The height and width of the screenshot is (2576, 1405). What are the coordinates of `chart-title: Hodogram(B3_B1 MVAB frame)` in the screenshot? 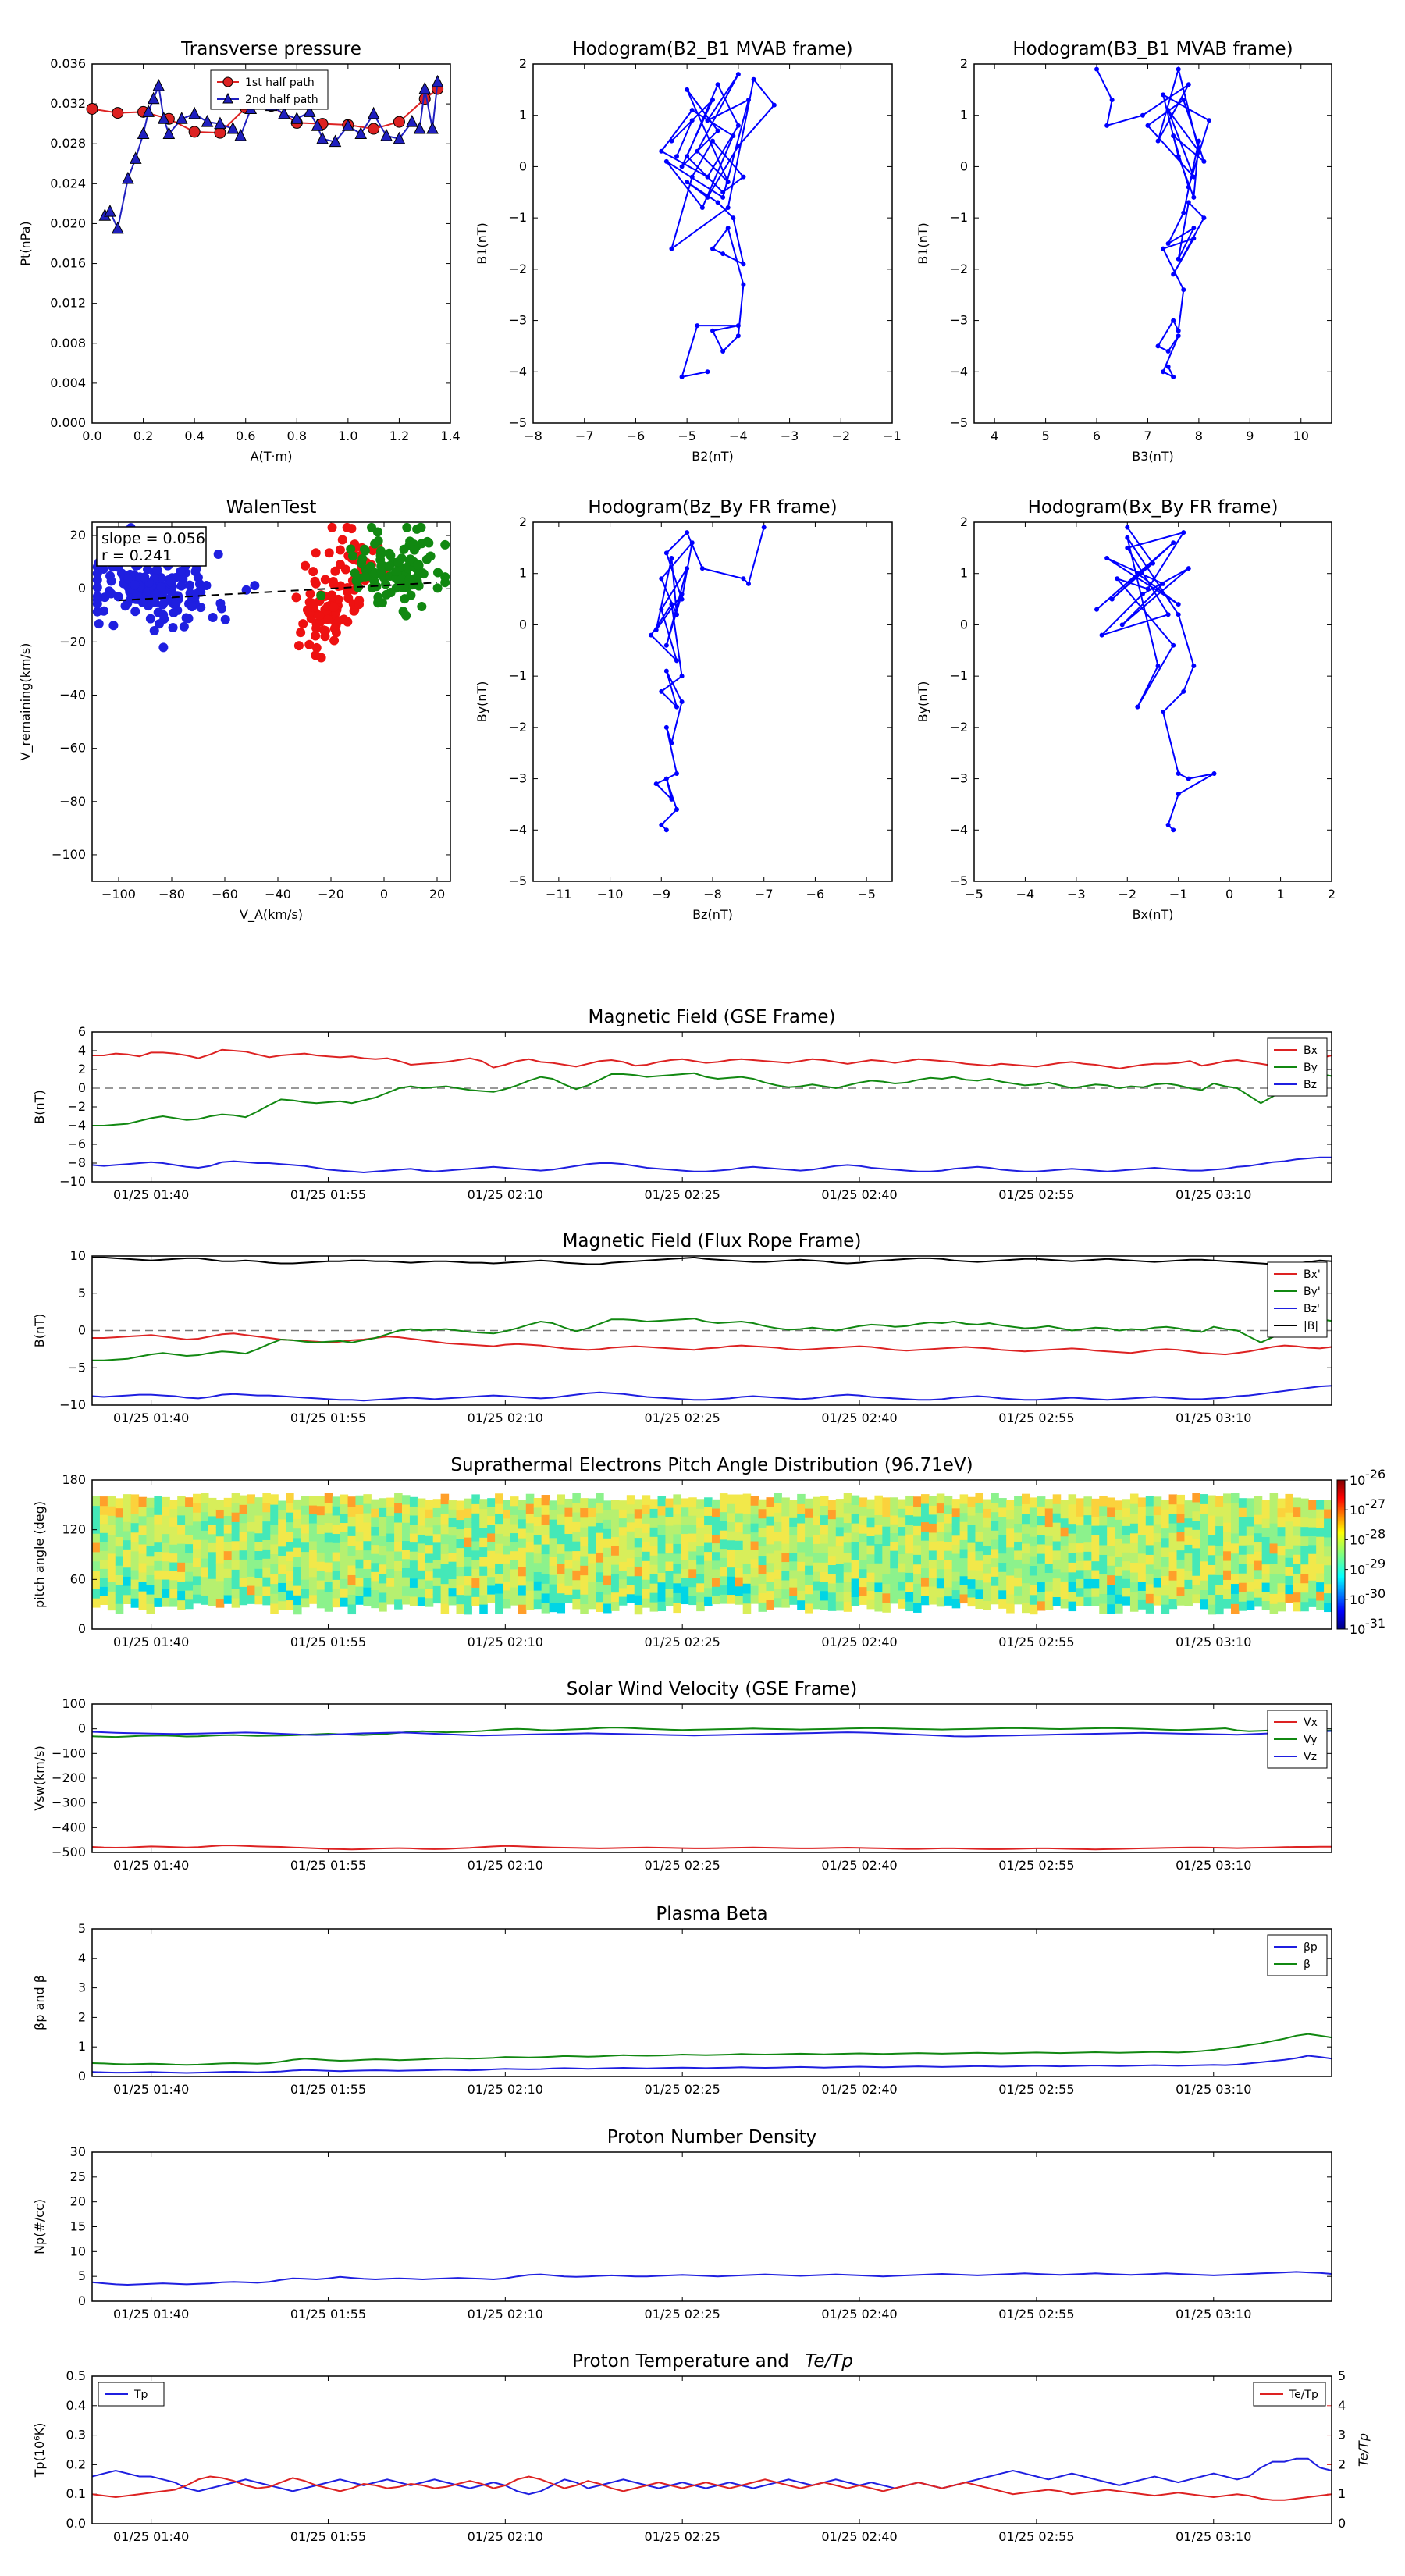 It's located at (1152, 49).